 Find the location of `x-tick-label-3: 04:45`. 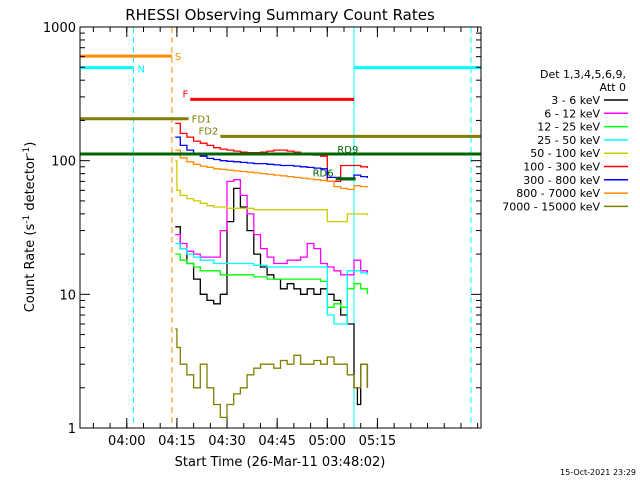

x-tick-label-3: 04:45 is located at coordinates (276, 441).